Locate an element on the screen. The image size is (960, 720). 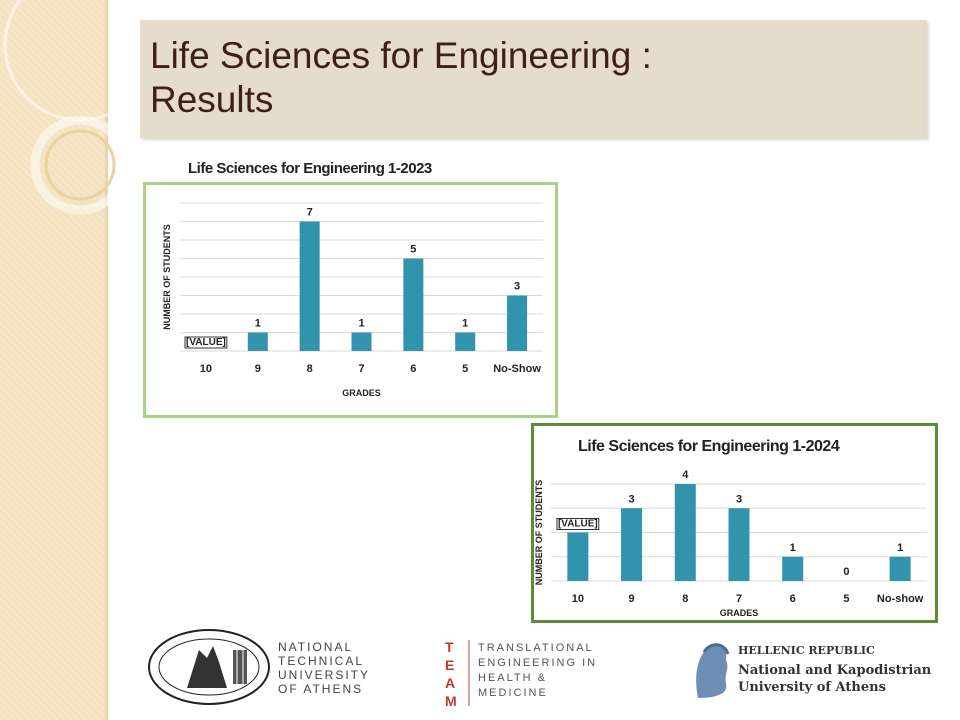
chart-2-data-label: 0 is located at coordinates (846, 572).